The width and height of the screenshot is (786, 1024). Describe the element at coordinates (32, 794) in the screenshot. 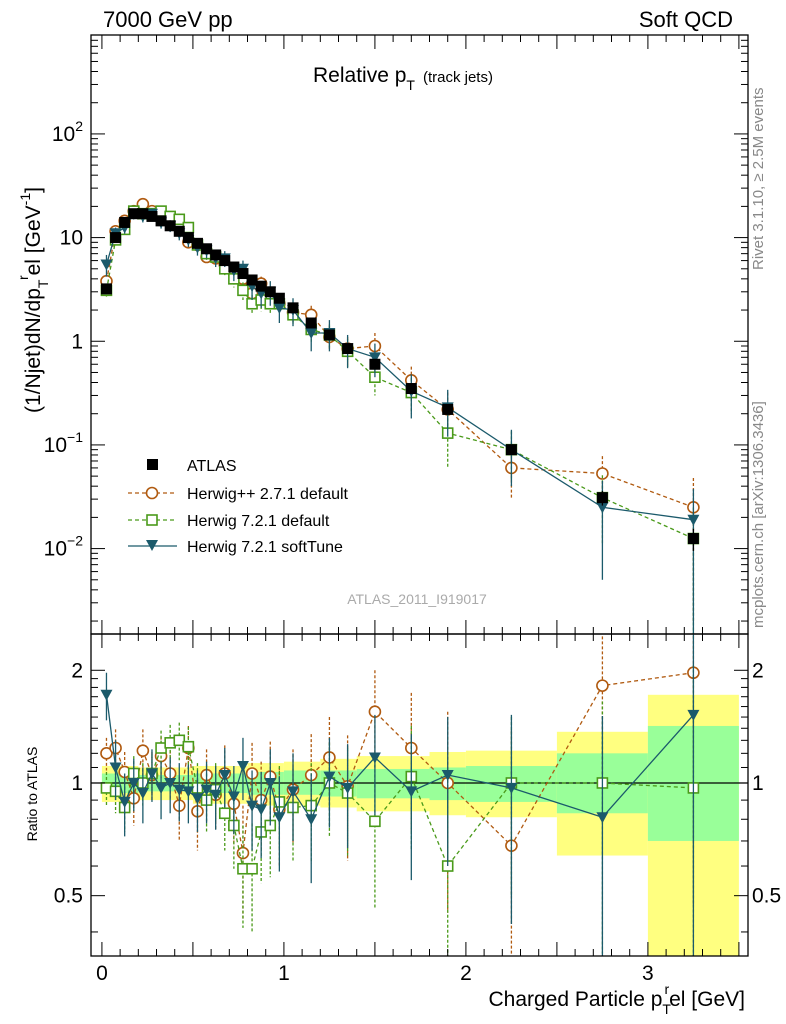

I see `ratio-y-axis-label: Ratio to ATLAS` at that location.